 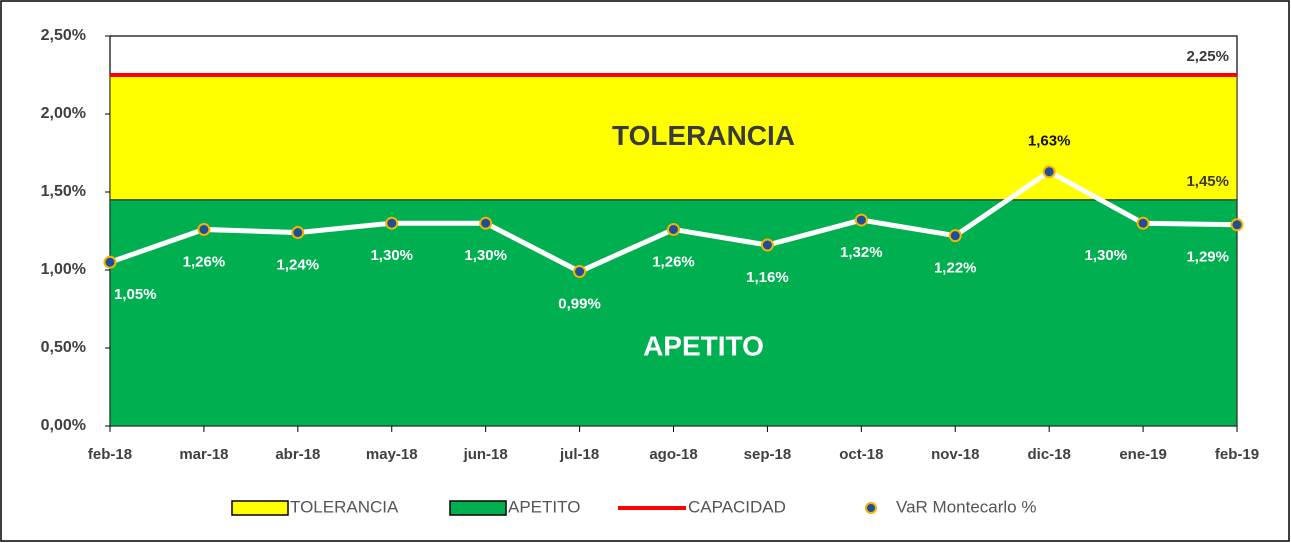 I want to click on x-tick-label: mar-18, so click(x=203, y=454).